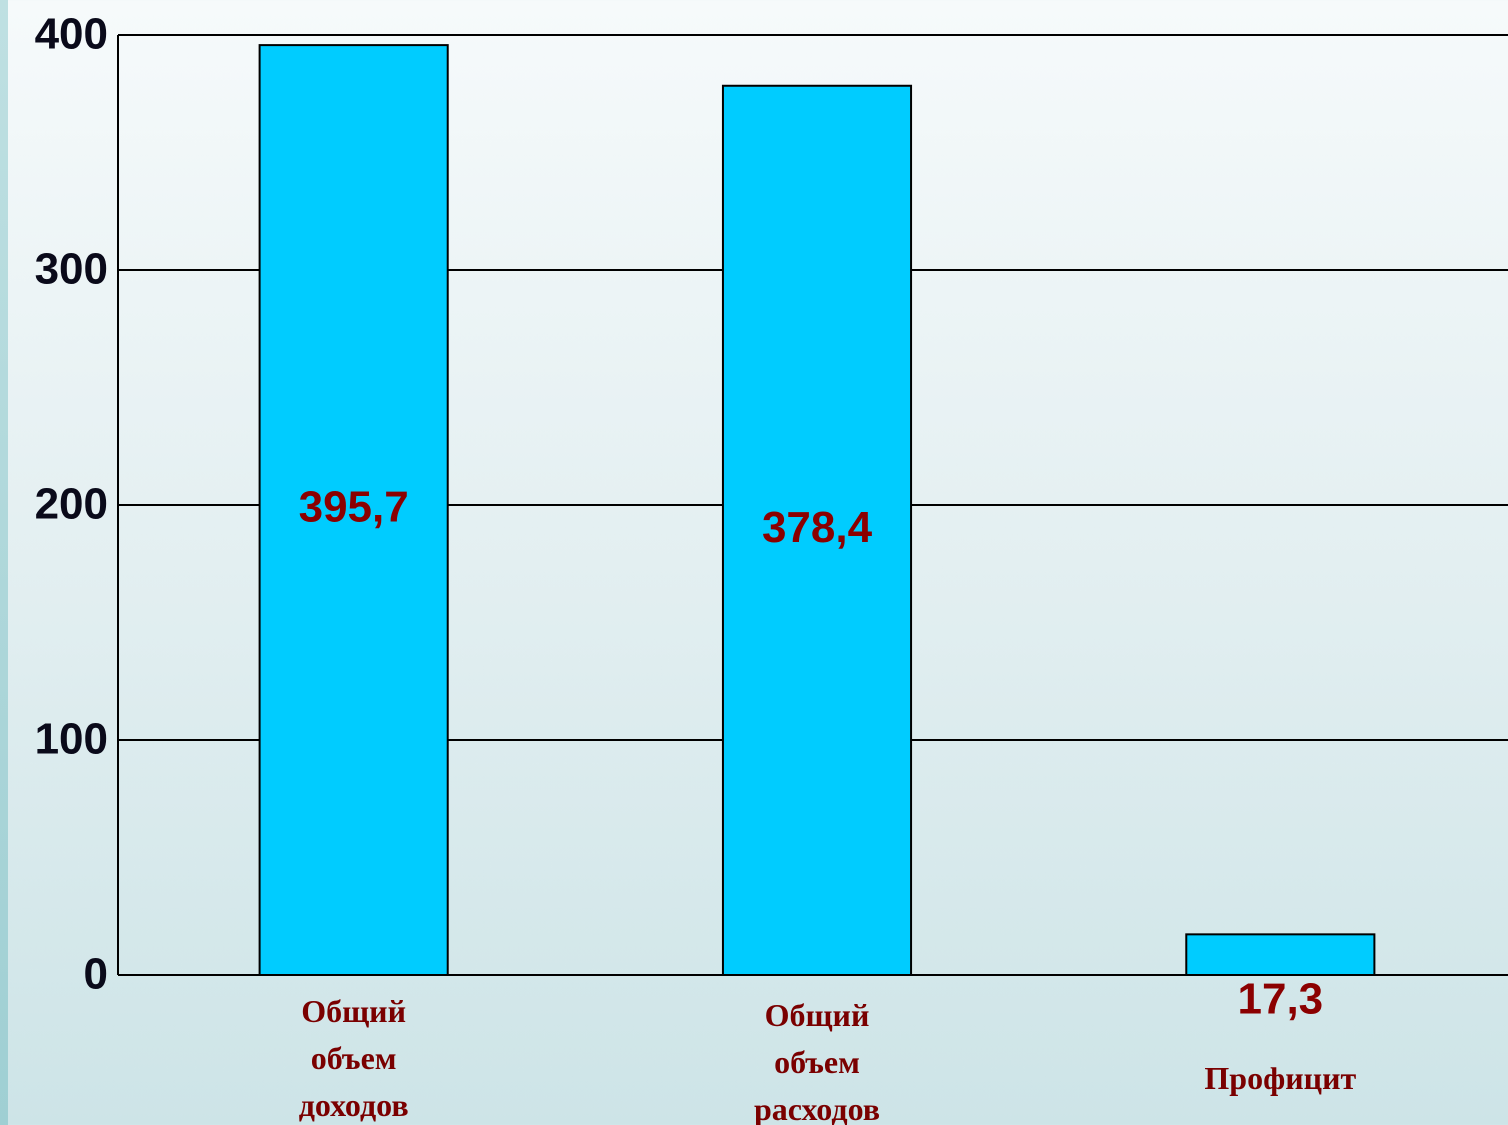 Image resolution: width=1508 pixels, height=1125 pixels. I want to click on y-tick-label: 400, so click(71, 34).